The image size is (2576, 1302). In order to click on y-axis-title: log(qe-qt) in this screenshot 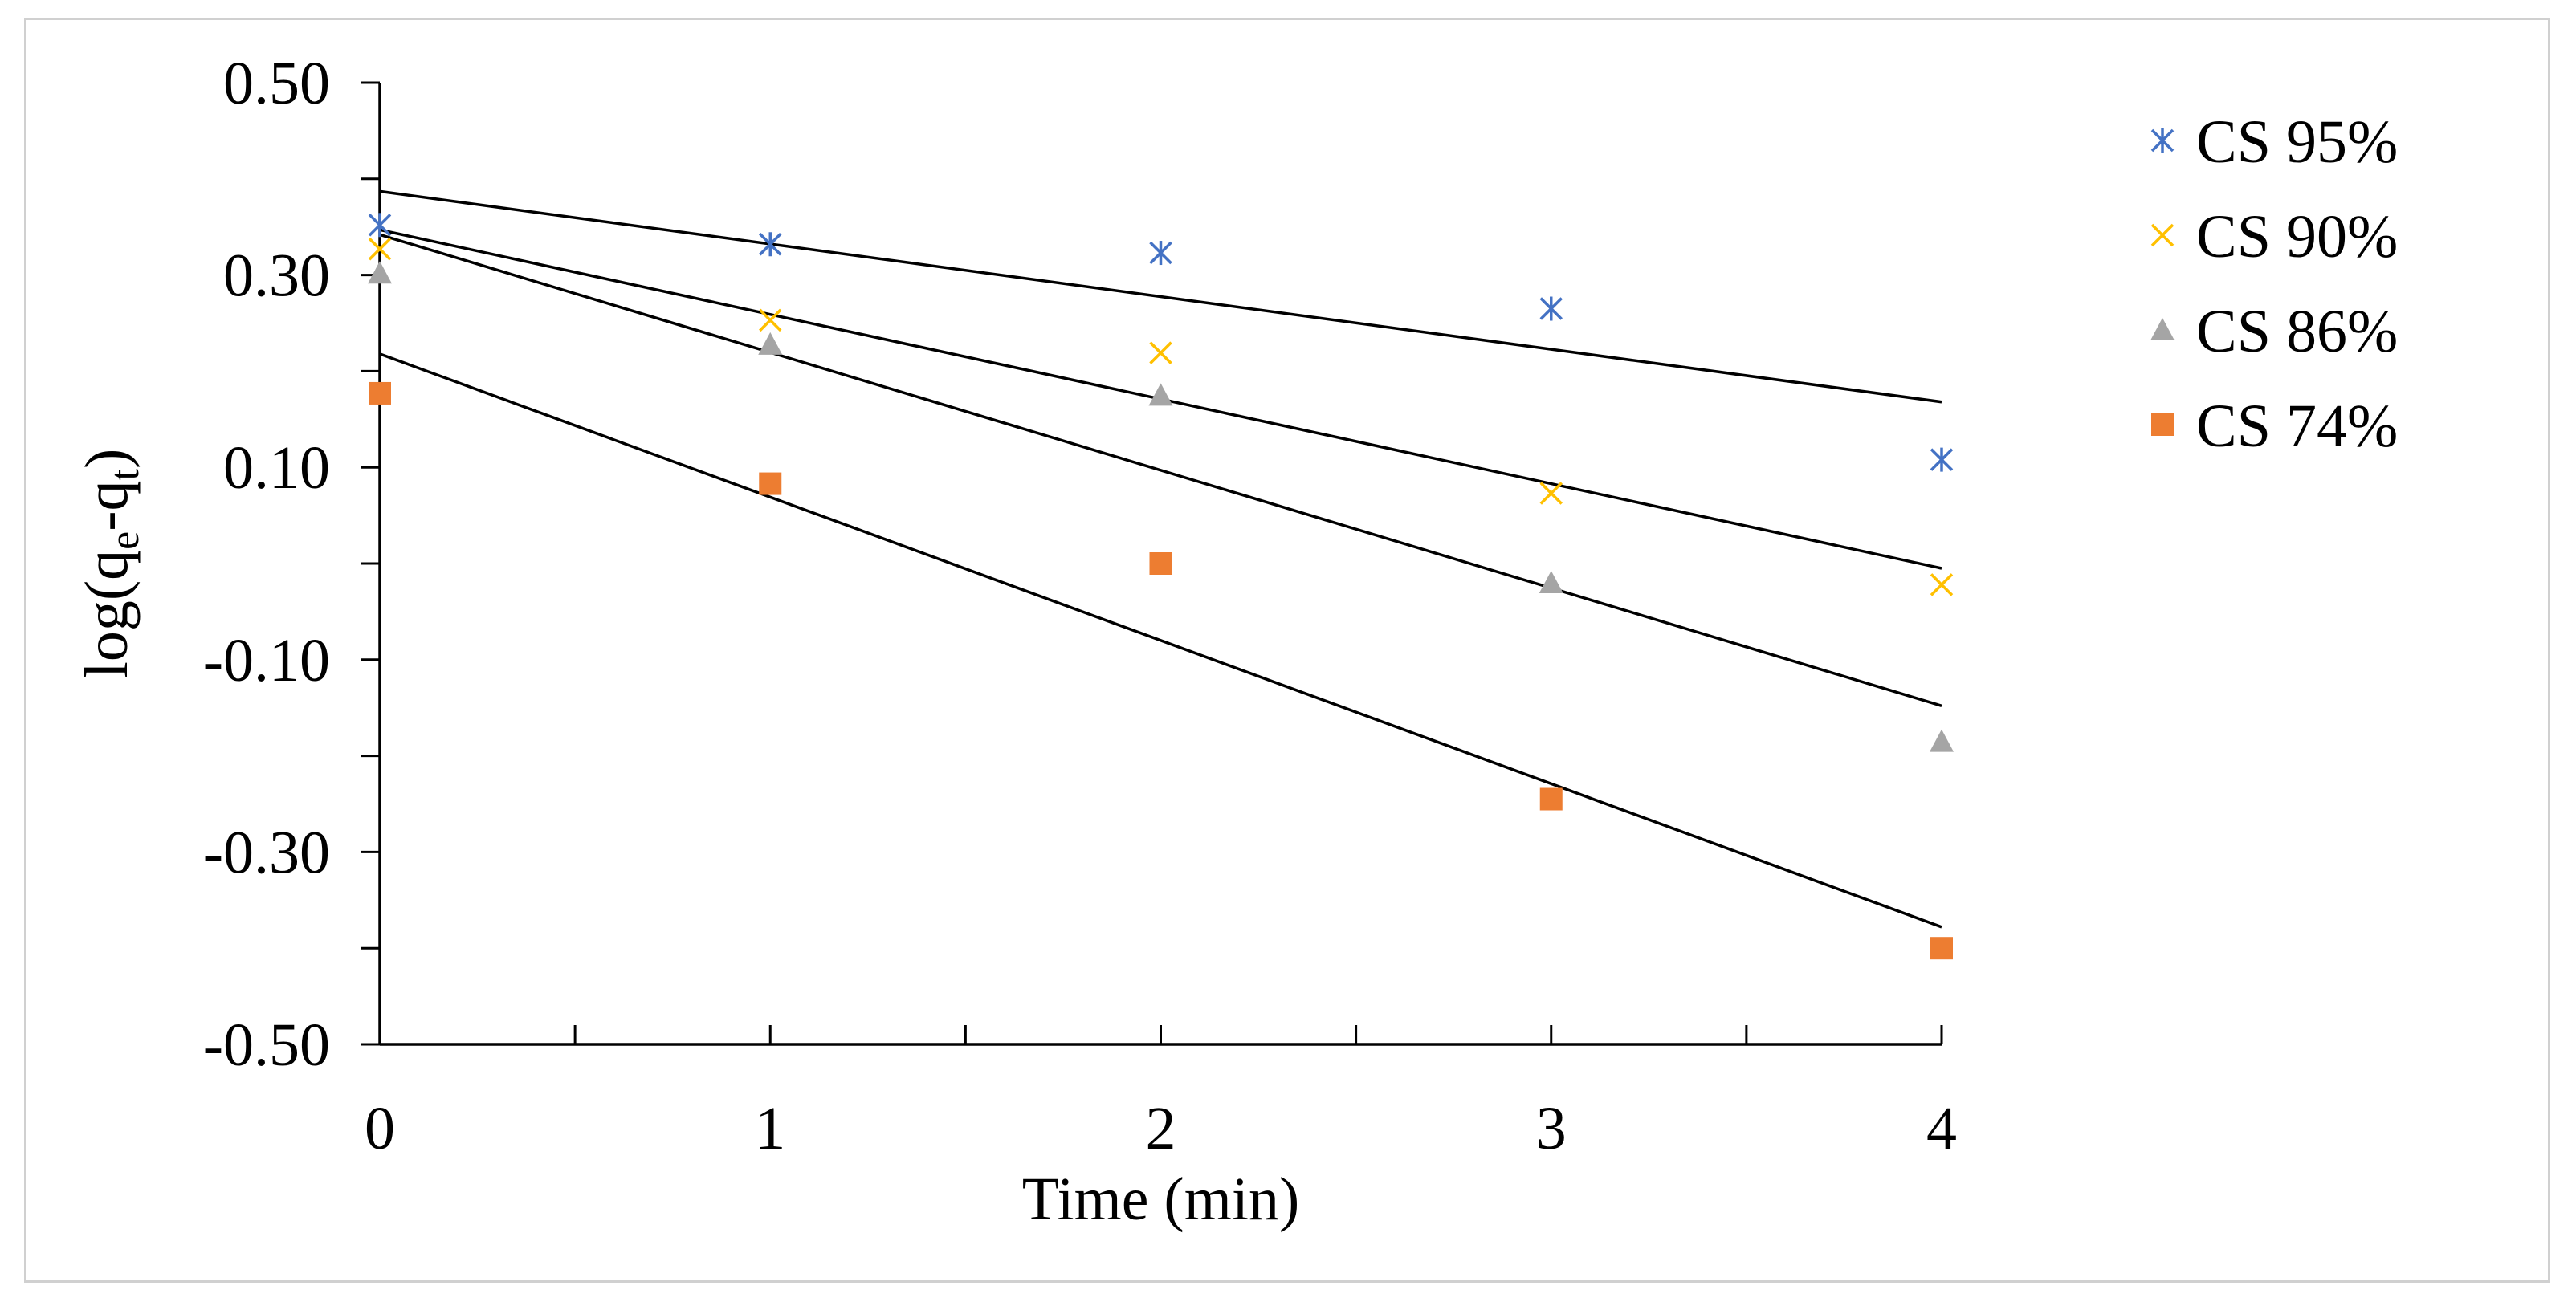, I will do `click(110, 564)`.